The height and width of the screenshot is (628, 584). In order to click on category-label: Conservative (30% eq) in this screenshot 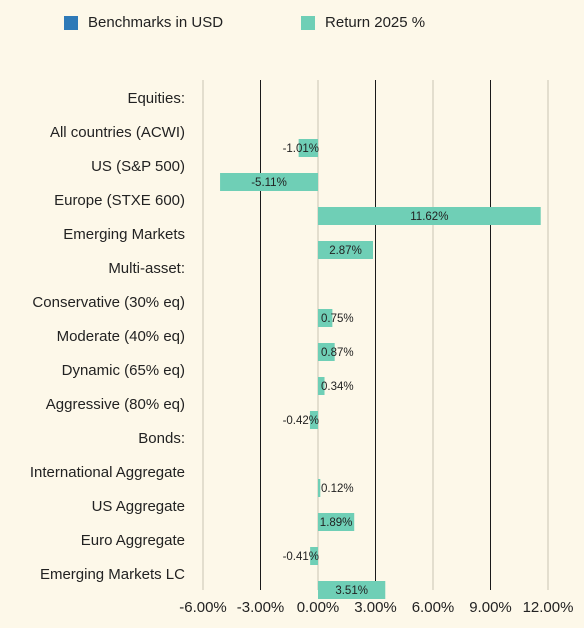, I will do `click(108, 302)`.